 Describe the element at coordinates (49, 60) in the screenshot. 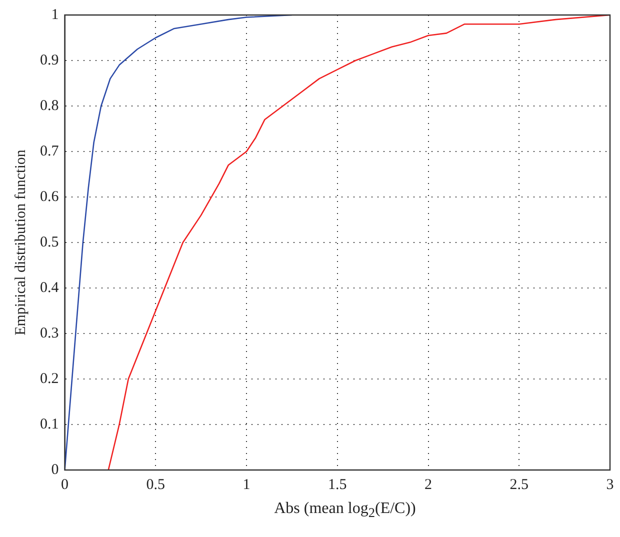

I see `y-tick-label: 0.9` at that location.